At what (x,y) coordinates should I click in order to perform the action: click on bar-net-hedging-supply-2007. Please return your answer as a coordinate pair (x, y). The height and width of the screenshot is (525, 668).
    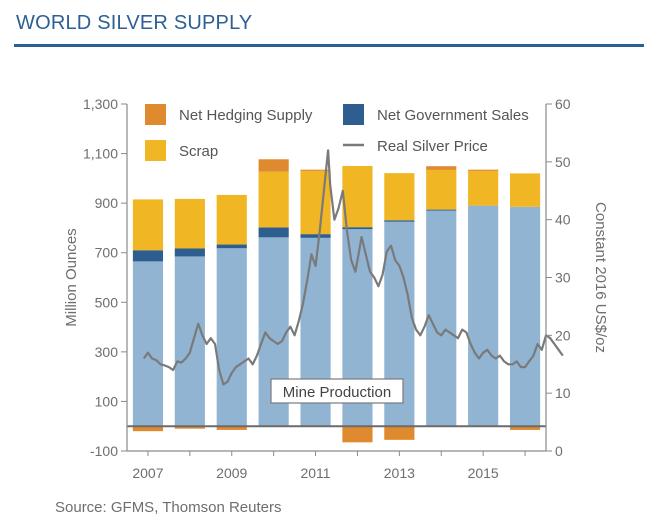
    Looking at the image, I should click on (148, 429).